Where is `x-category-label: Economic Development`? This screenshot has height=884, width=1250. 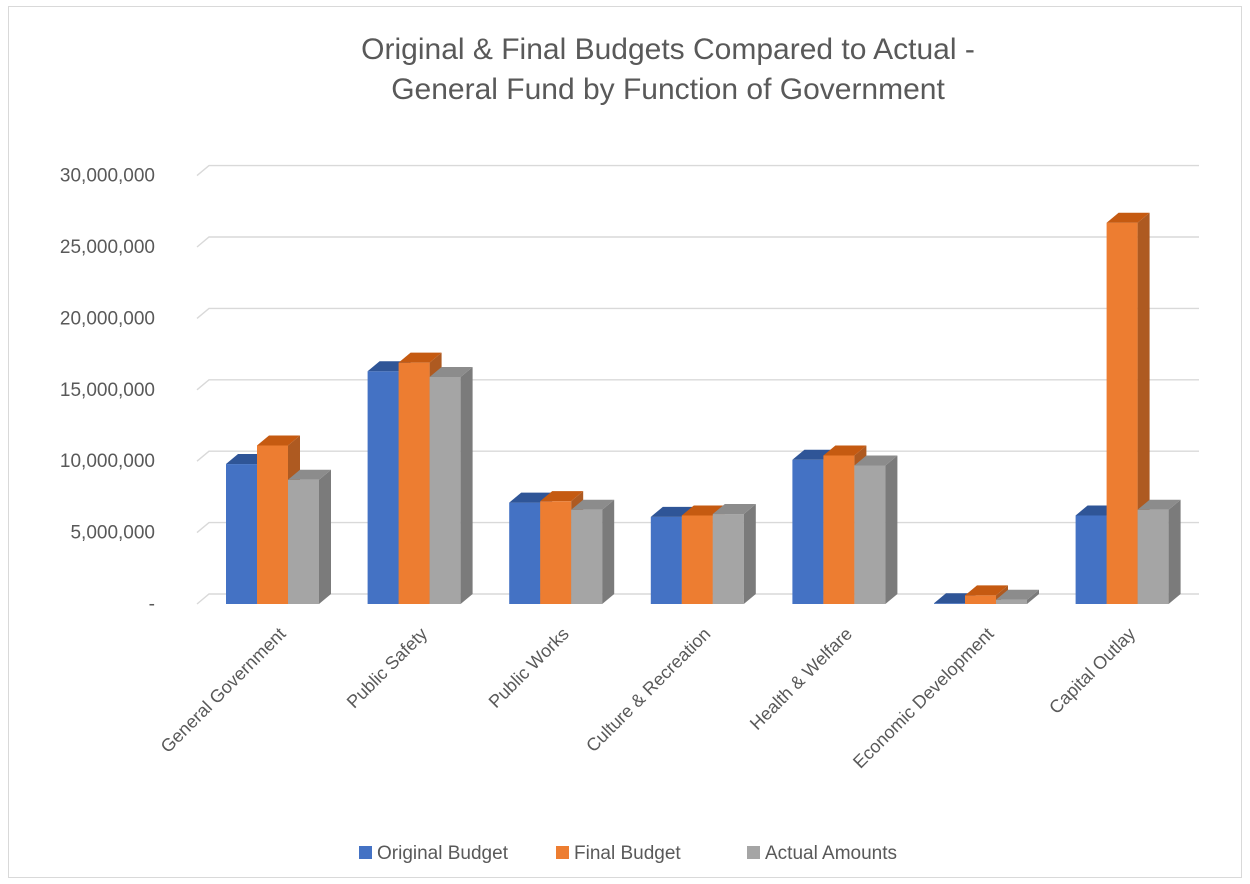 x-category-label: Economic Development is located at coordinates (923, 698).